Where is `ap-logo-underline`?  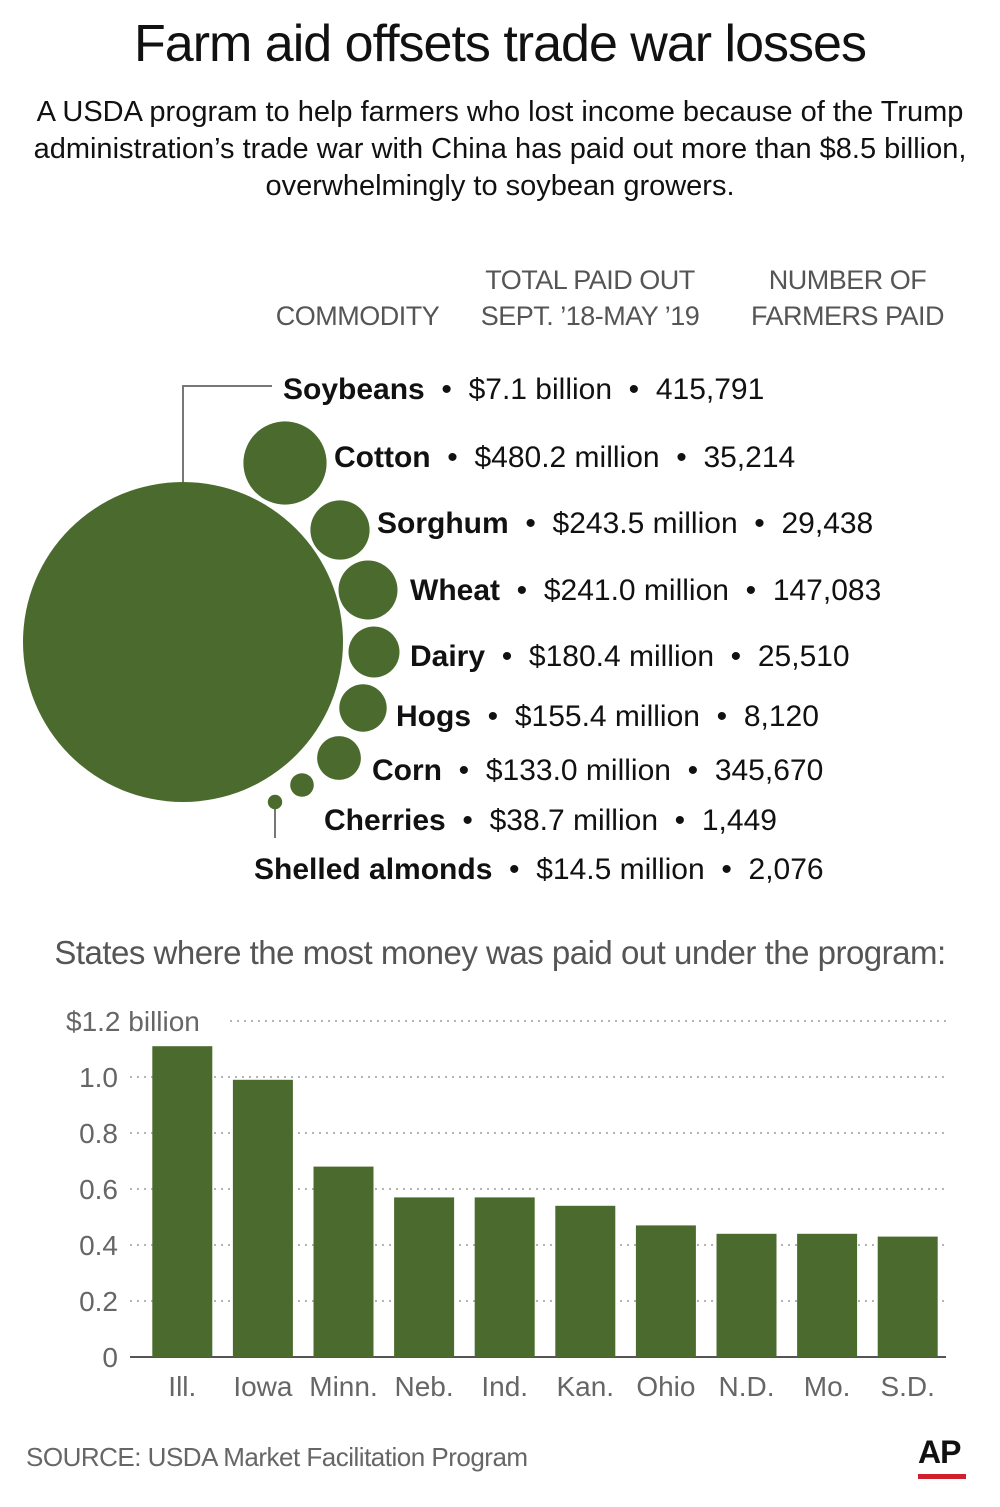
ap-logo-underline is located at coordinates (942, 1476).